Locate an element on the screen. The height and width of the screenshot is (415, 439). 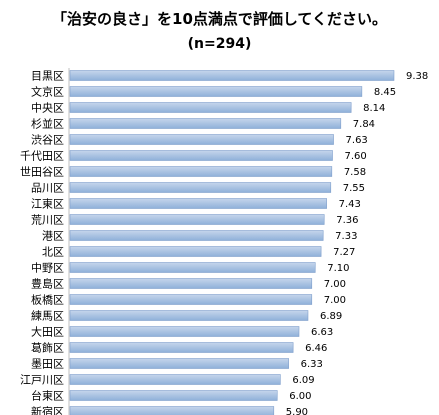
category-label: 江戸川区 is located at coordinates (42, 380).